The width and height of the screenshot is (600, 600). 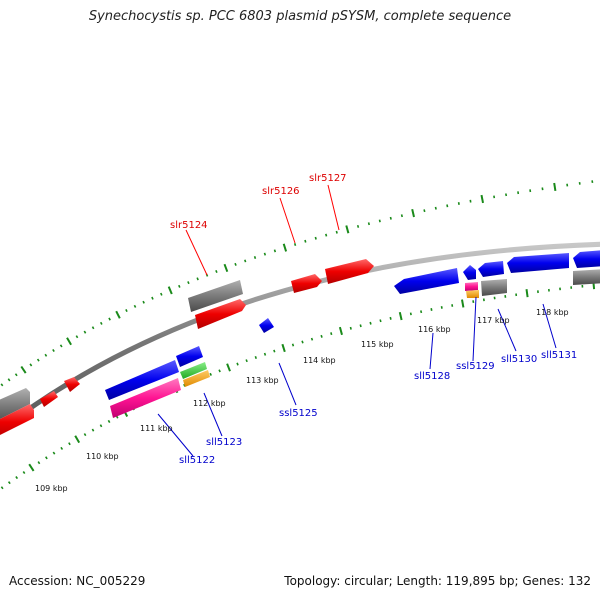 I want to click on tick-label: 110 kbp, so click(x=102, y=456).